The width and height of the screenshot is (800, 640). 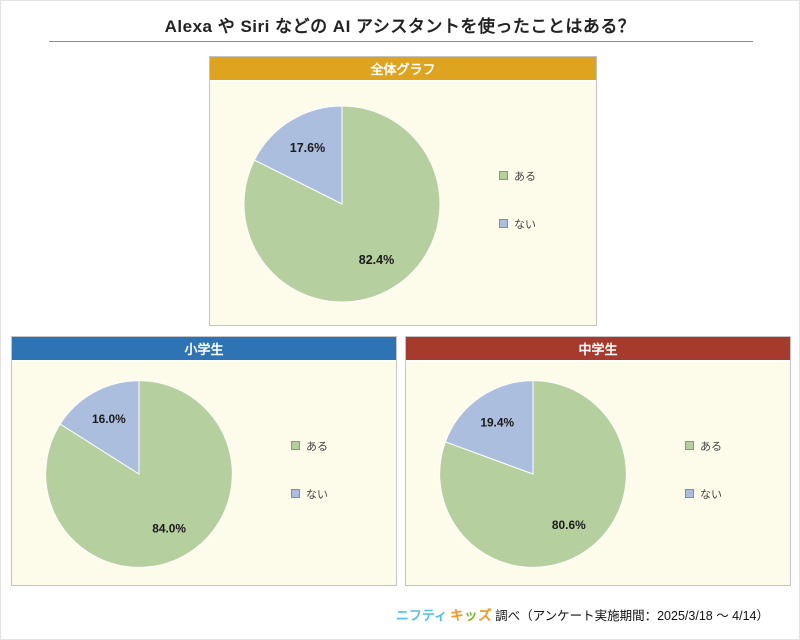 What do you see at coordinates (401, 41) in the screenshot?
I see `title-divider` at bounding box center [401, 41].